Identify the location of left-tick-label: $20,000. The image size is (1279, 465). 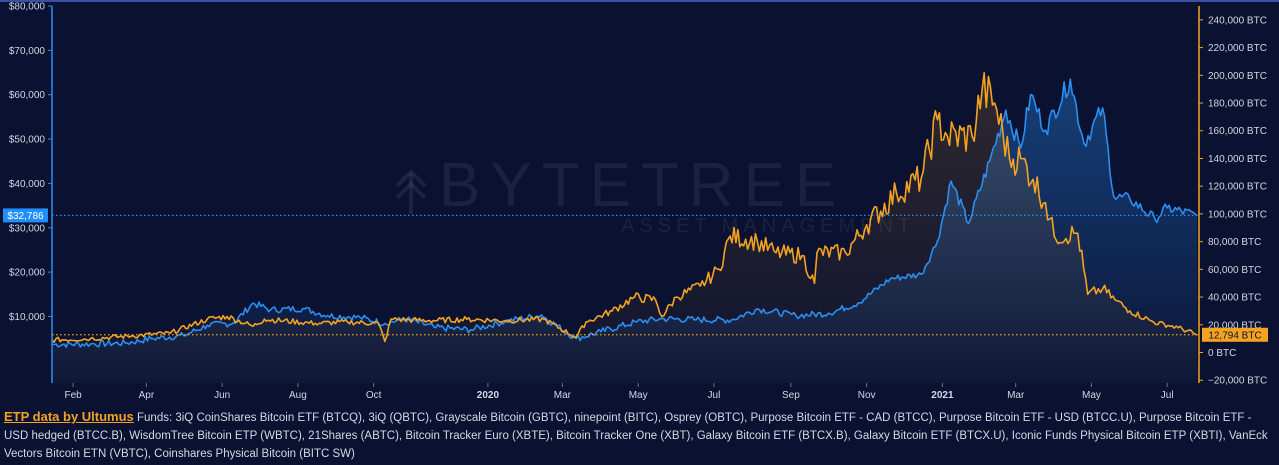
(27, 273).